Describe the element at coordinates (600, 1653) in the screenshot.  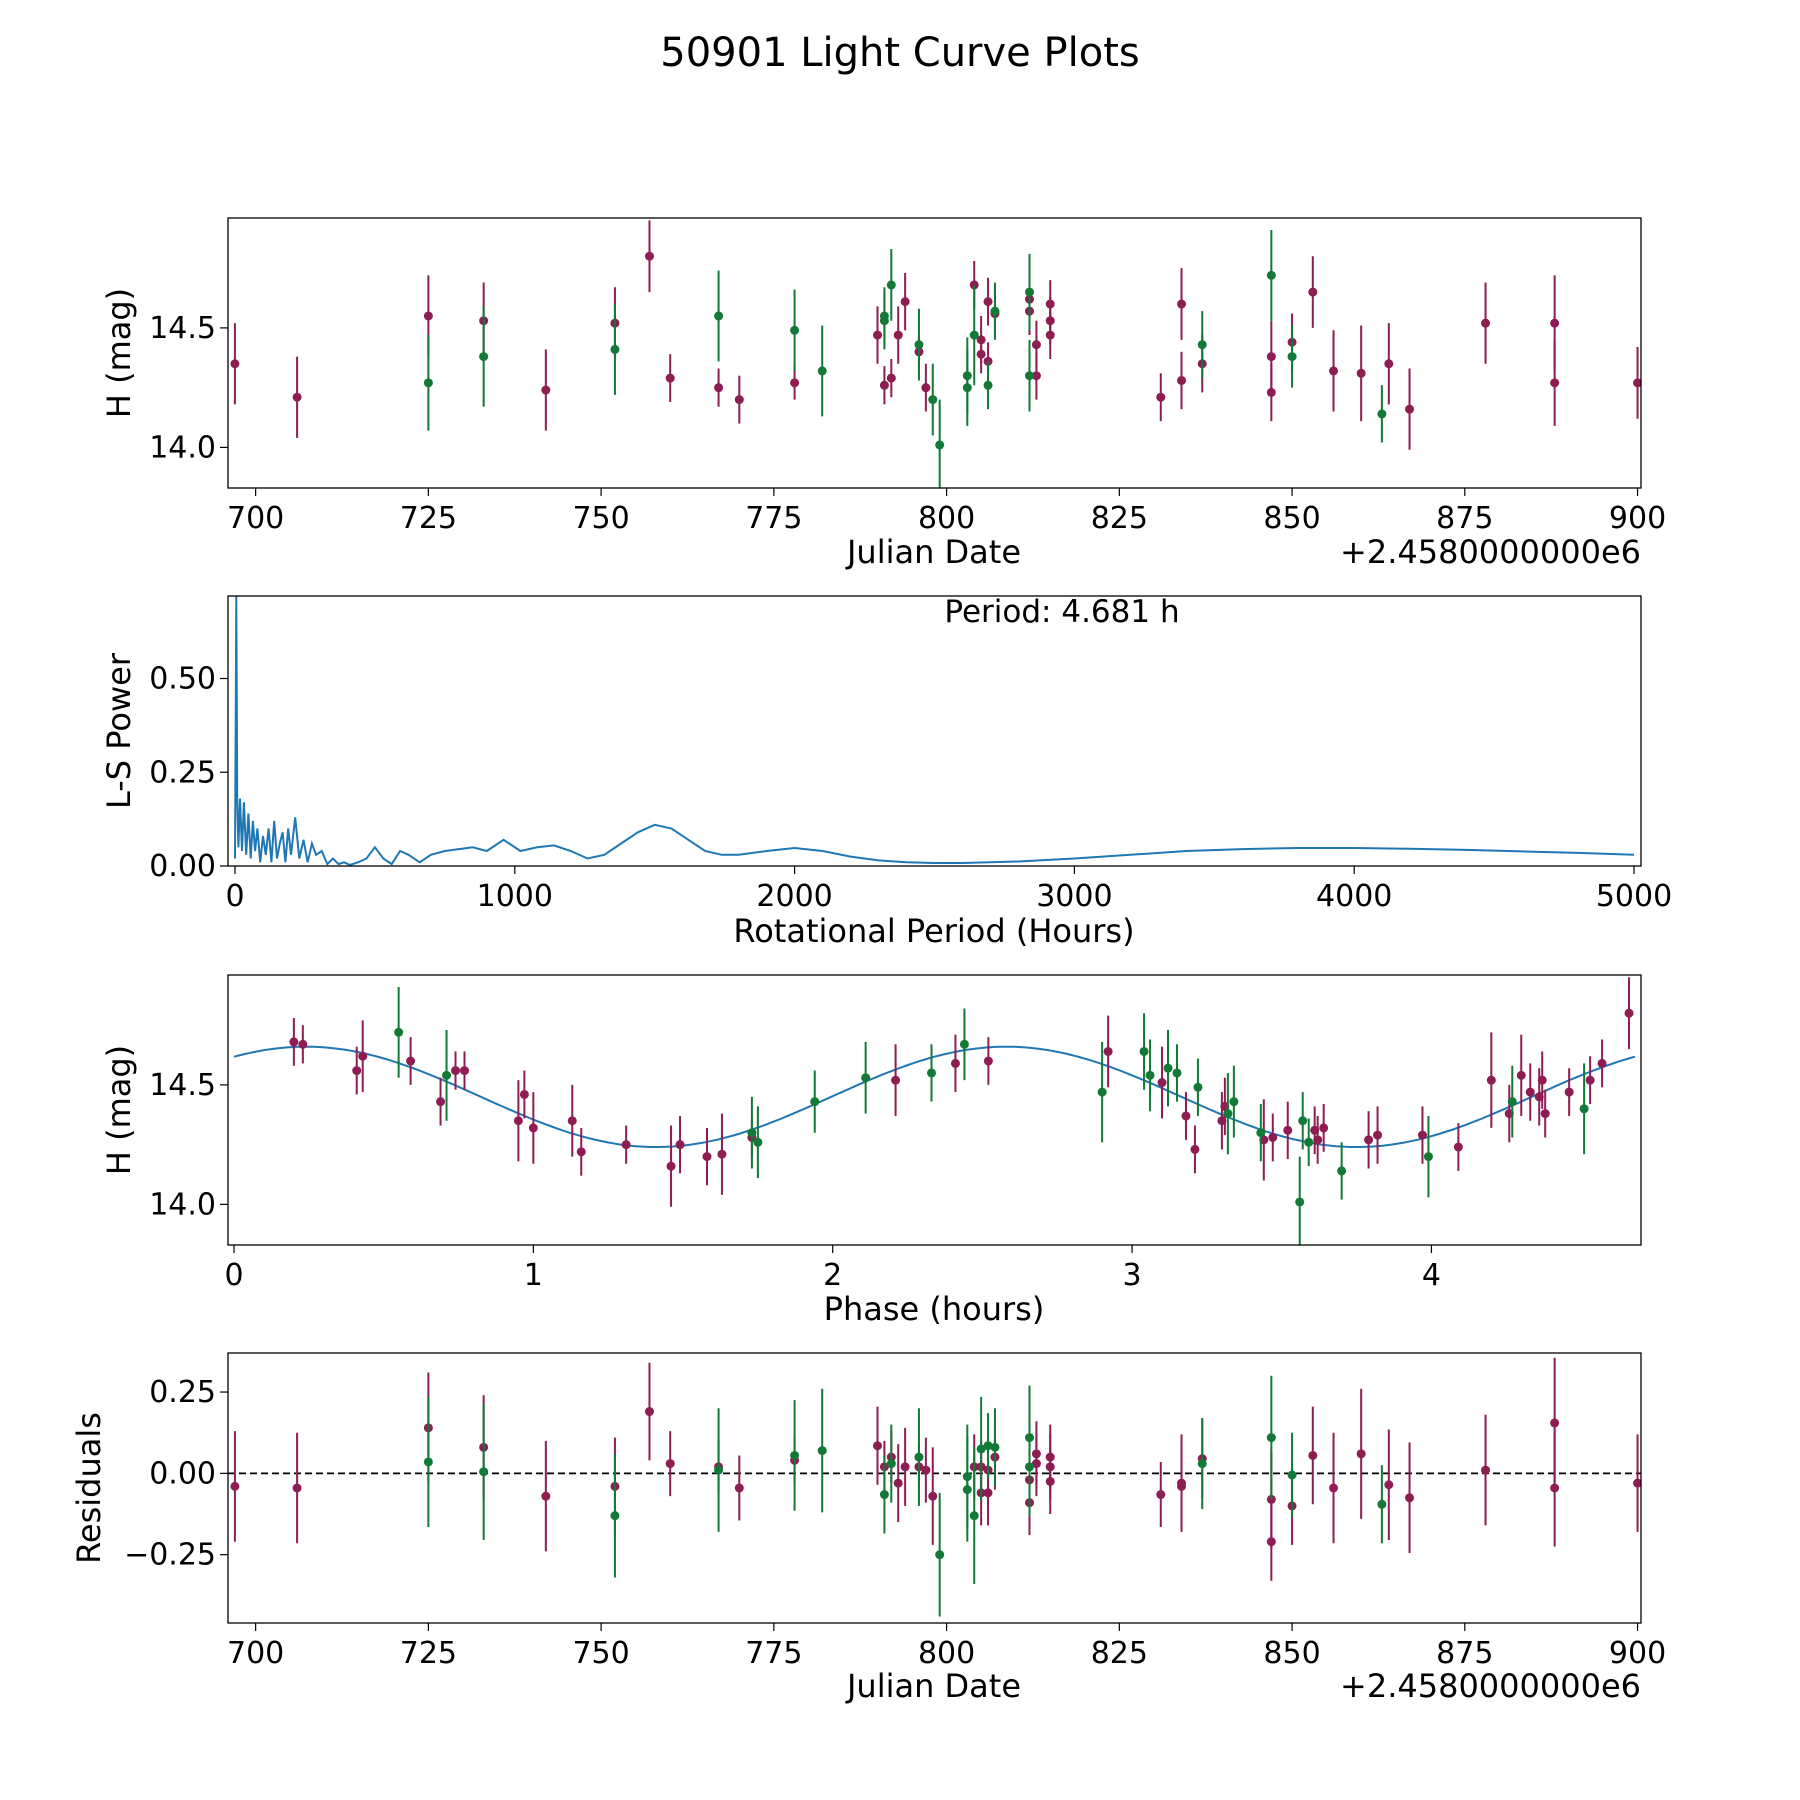
I see `residuals-xtick-label: 750` at that location.